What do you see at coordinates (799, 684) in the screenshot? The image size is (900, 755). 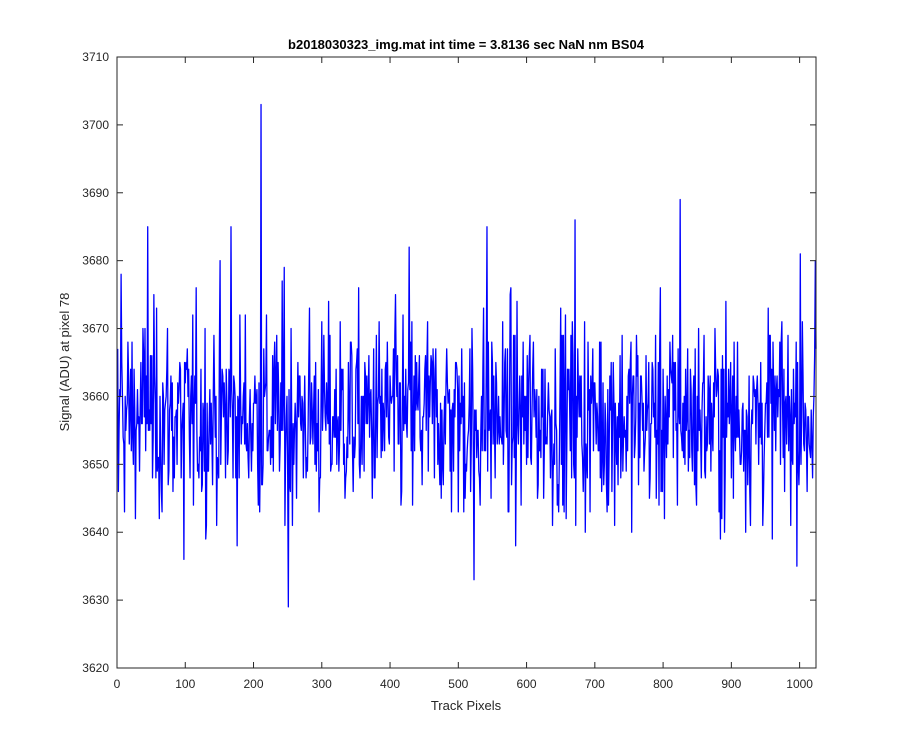 I see `x-tick-label: 1000` at bounding box center [799, 684].